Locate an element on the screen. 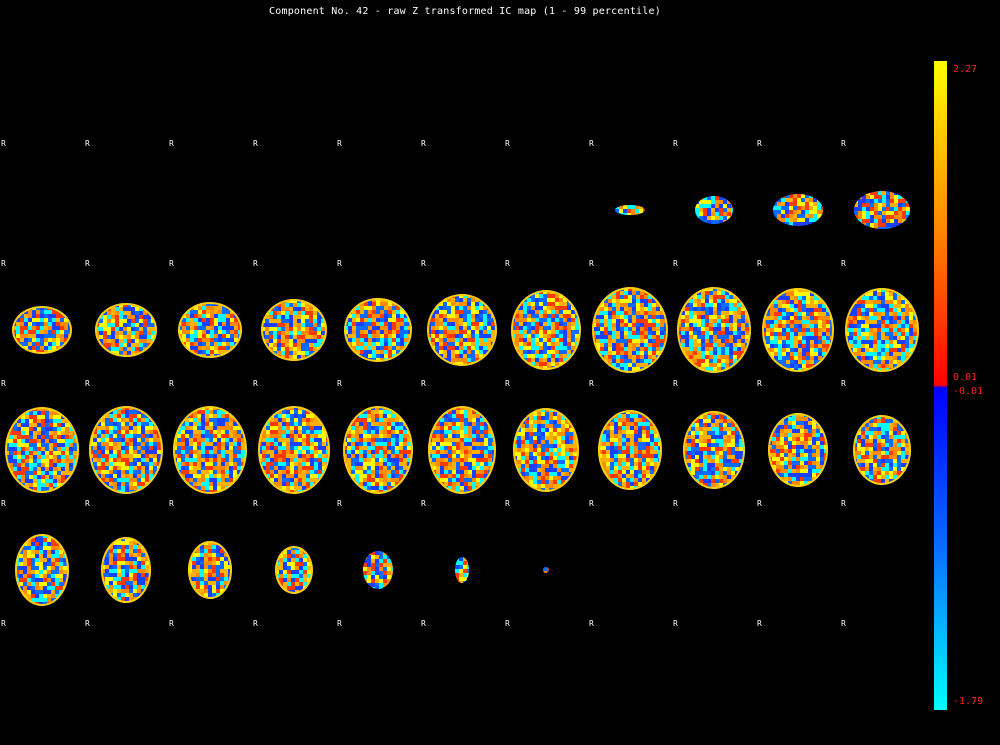 The width and height of the screenshot is (1000, 745). colorbar-pos-min-label: 0.01 is located at coordinates (965, 377).